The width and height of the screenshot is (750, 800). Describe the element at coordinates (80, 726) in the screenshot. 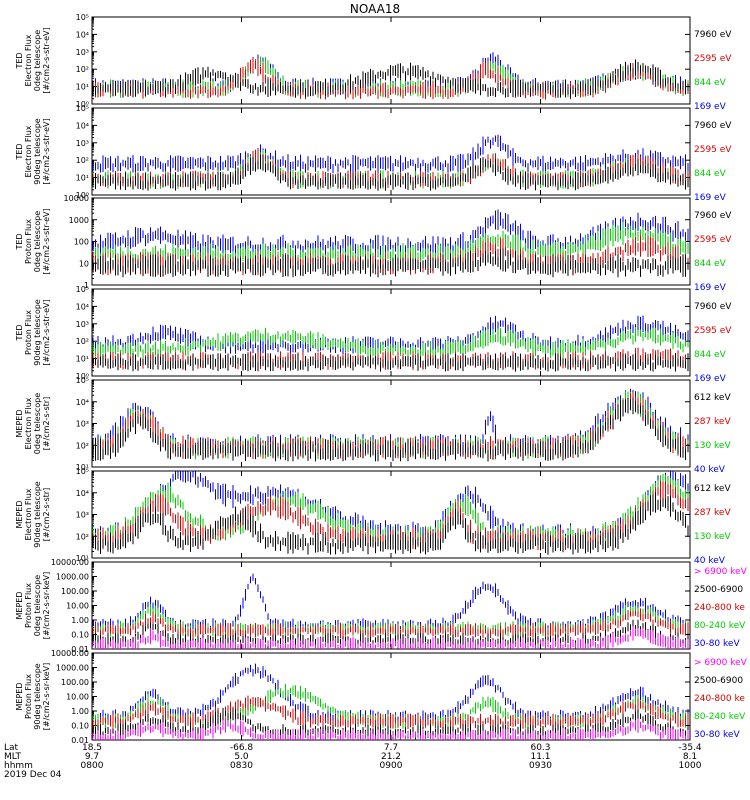

I see `y-tick-label: 0.10` at that location.